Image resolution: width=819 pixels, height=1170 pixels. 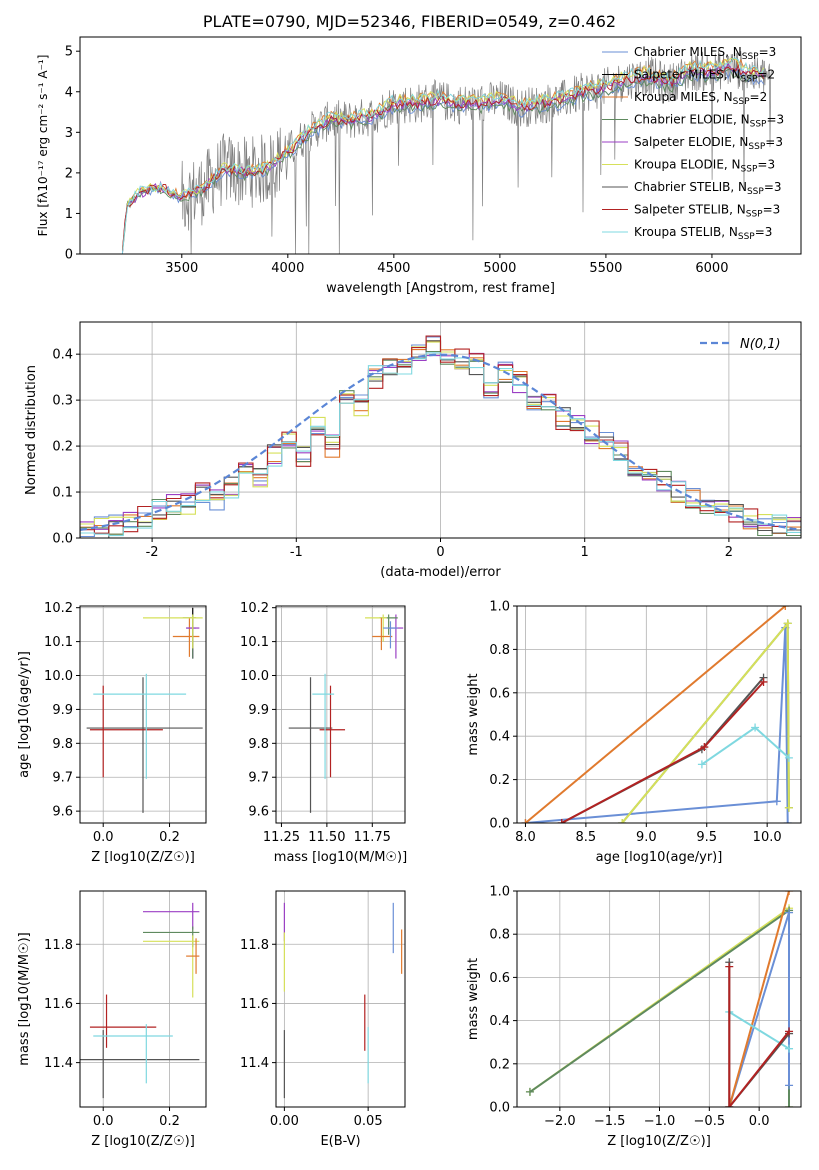 What do you see at coordinates (659, 1141) in the screenshot?
I see `x-axis-label: Z [log10(Z/Z☉)]` at bounding box center [659, 1141].